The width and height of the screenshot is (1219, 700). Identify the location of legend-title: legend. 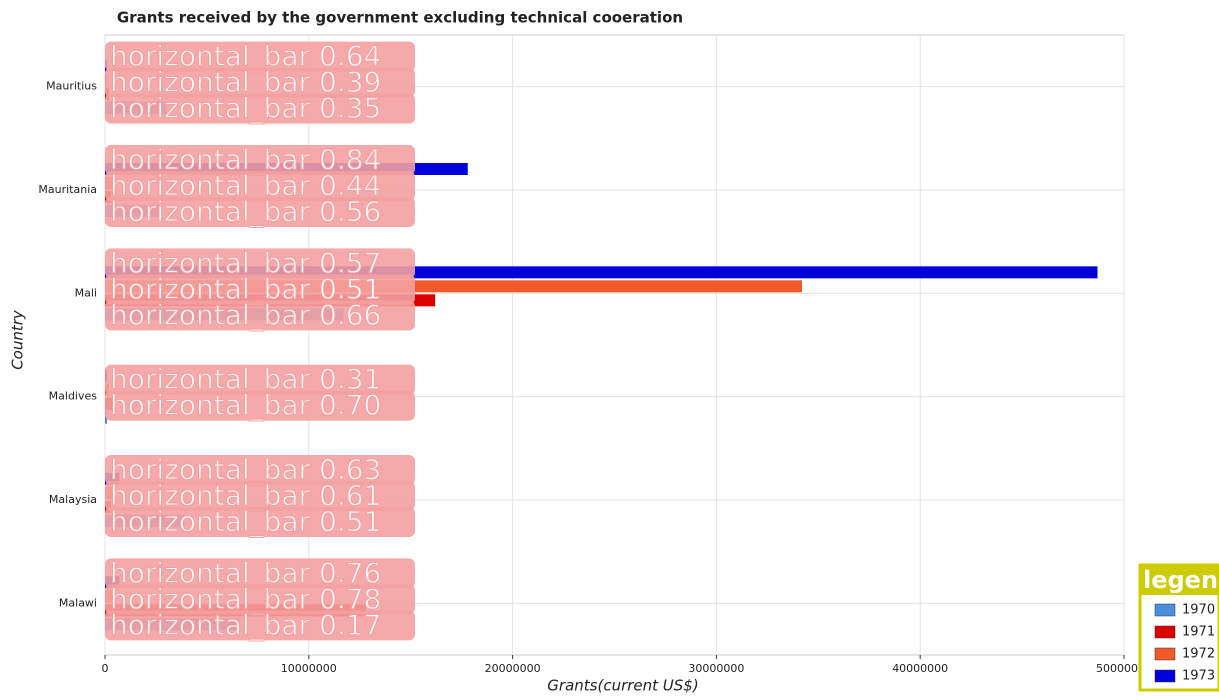
(1181, 580).